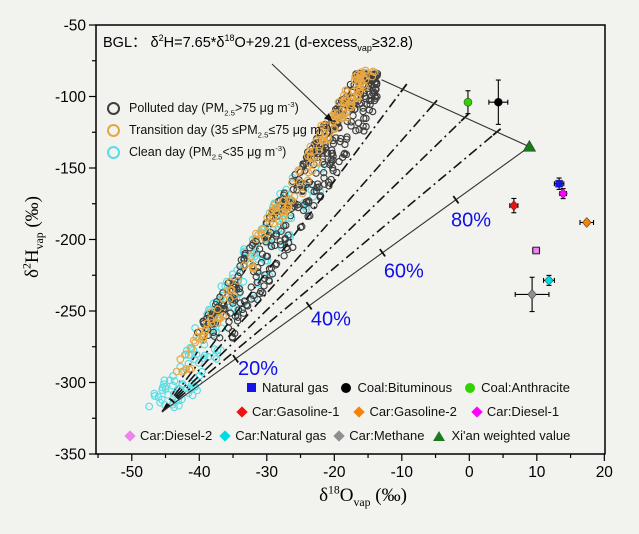 The image size is (639, 534). I want to click on legend-item-car-gasoline-1: Car:Gasoline-1, so click(288, 411).